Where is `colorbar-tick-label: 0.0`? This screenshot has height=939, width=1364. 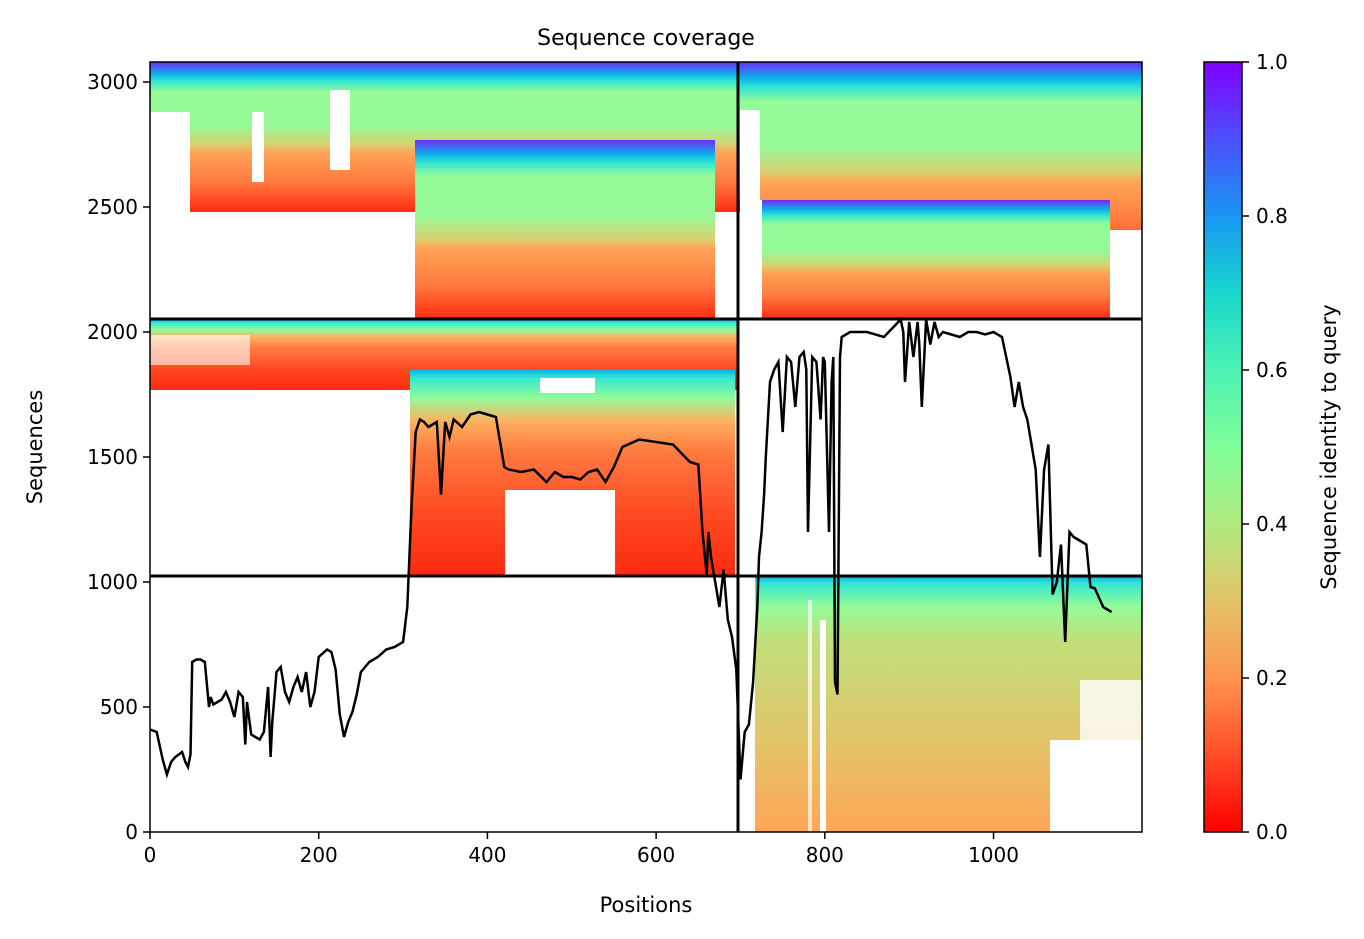 colorbar-tick-label: 0.0 is located at coordinates (1272, 832).